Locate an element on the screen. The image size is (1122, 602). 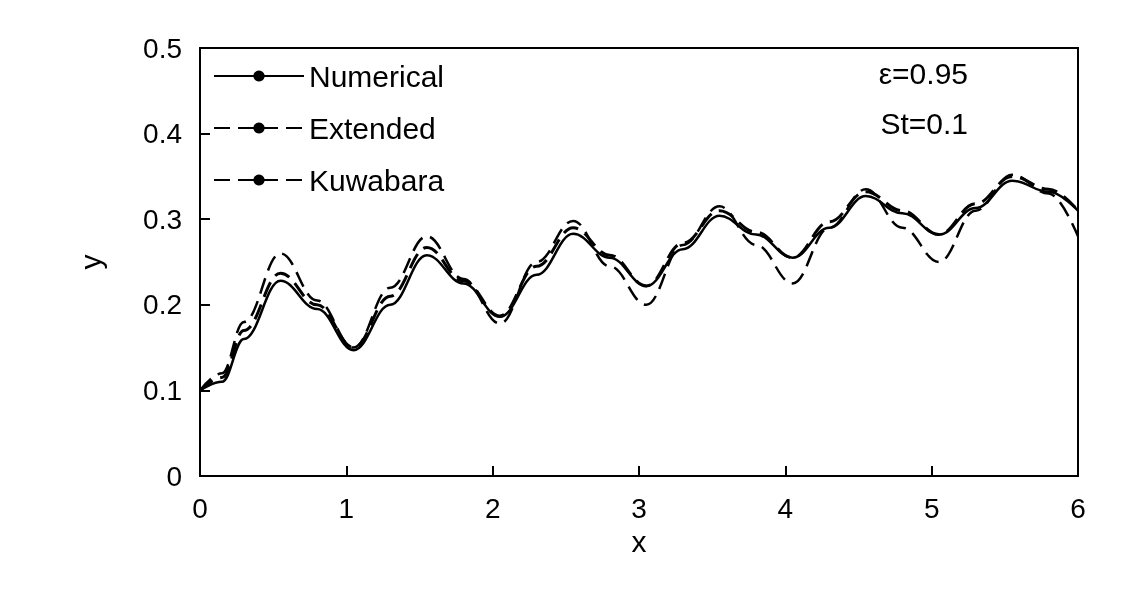
x-tick-label: 2 is located at coordinates (492, 508).